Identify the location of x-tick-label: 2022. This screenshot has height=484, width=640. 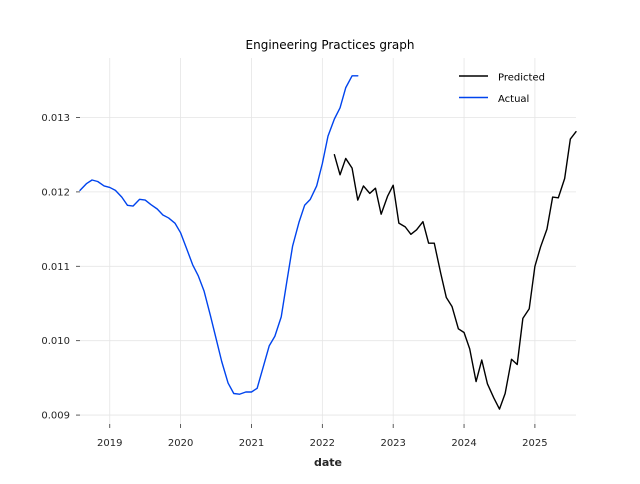
(322, 443).